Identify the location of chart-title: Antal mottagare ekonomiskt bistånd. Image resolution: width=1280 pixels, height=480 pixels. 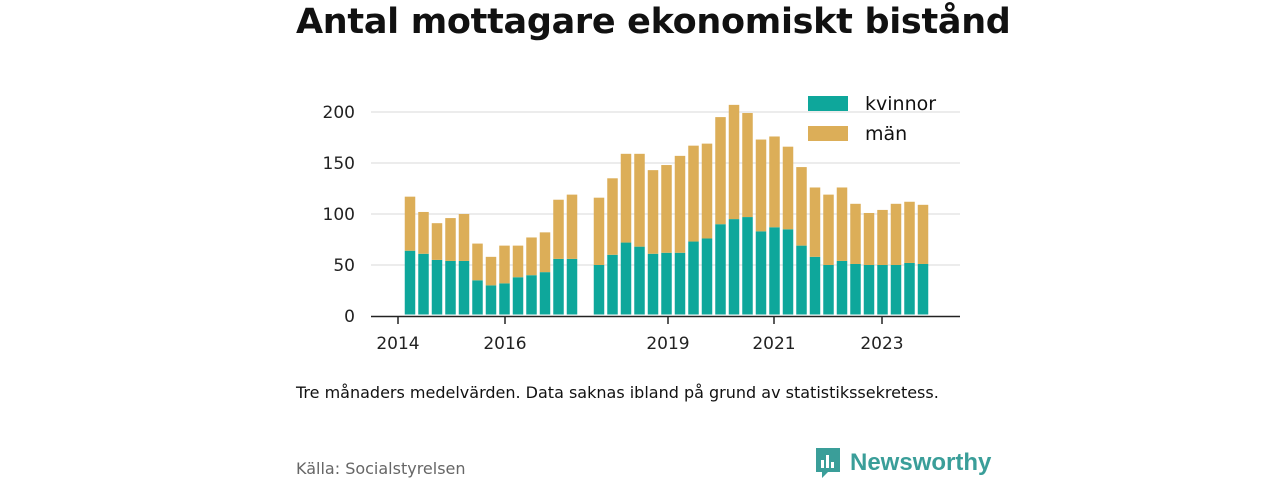
(653, 22).